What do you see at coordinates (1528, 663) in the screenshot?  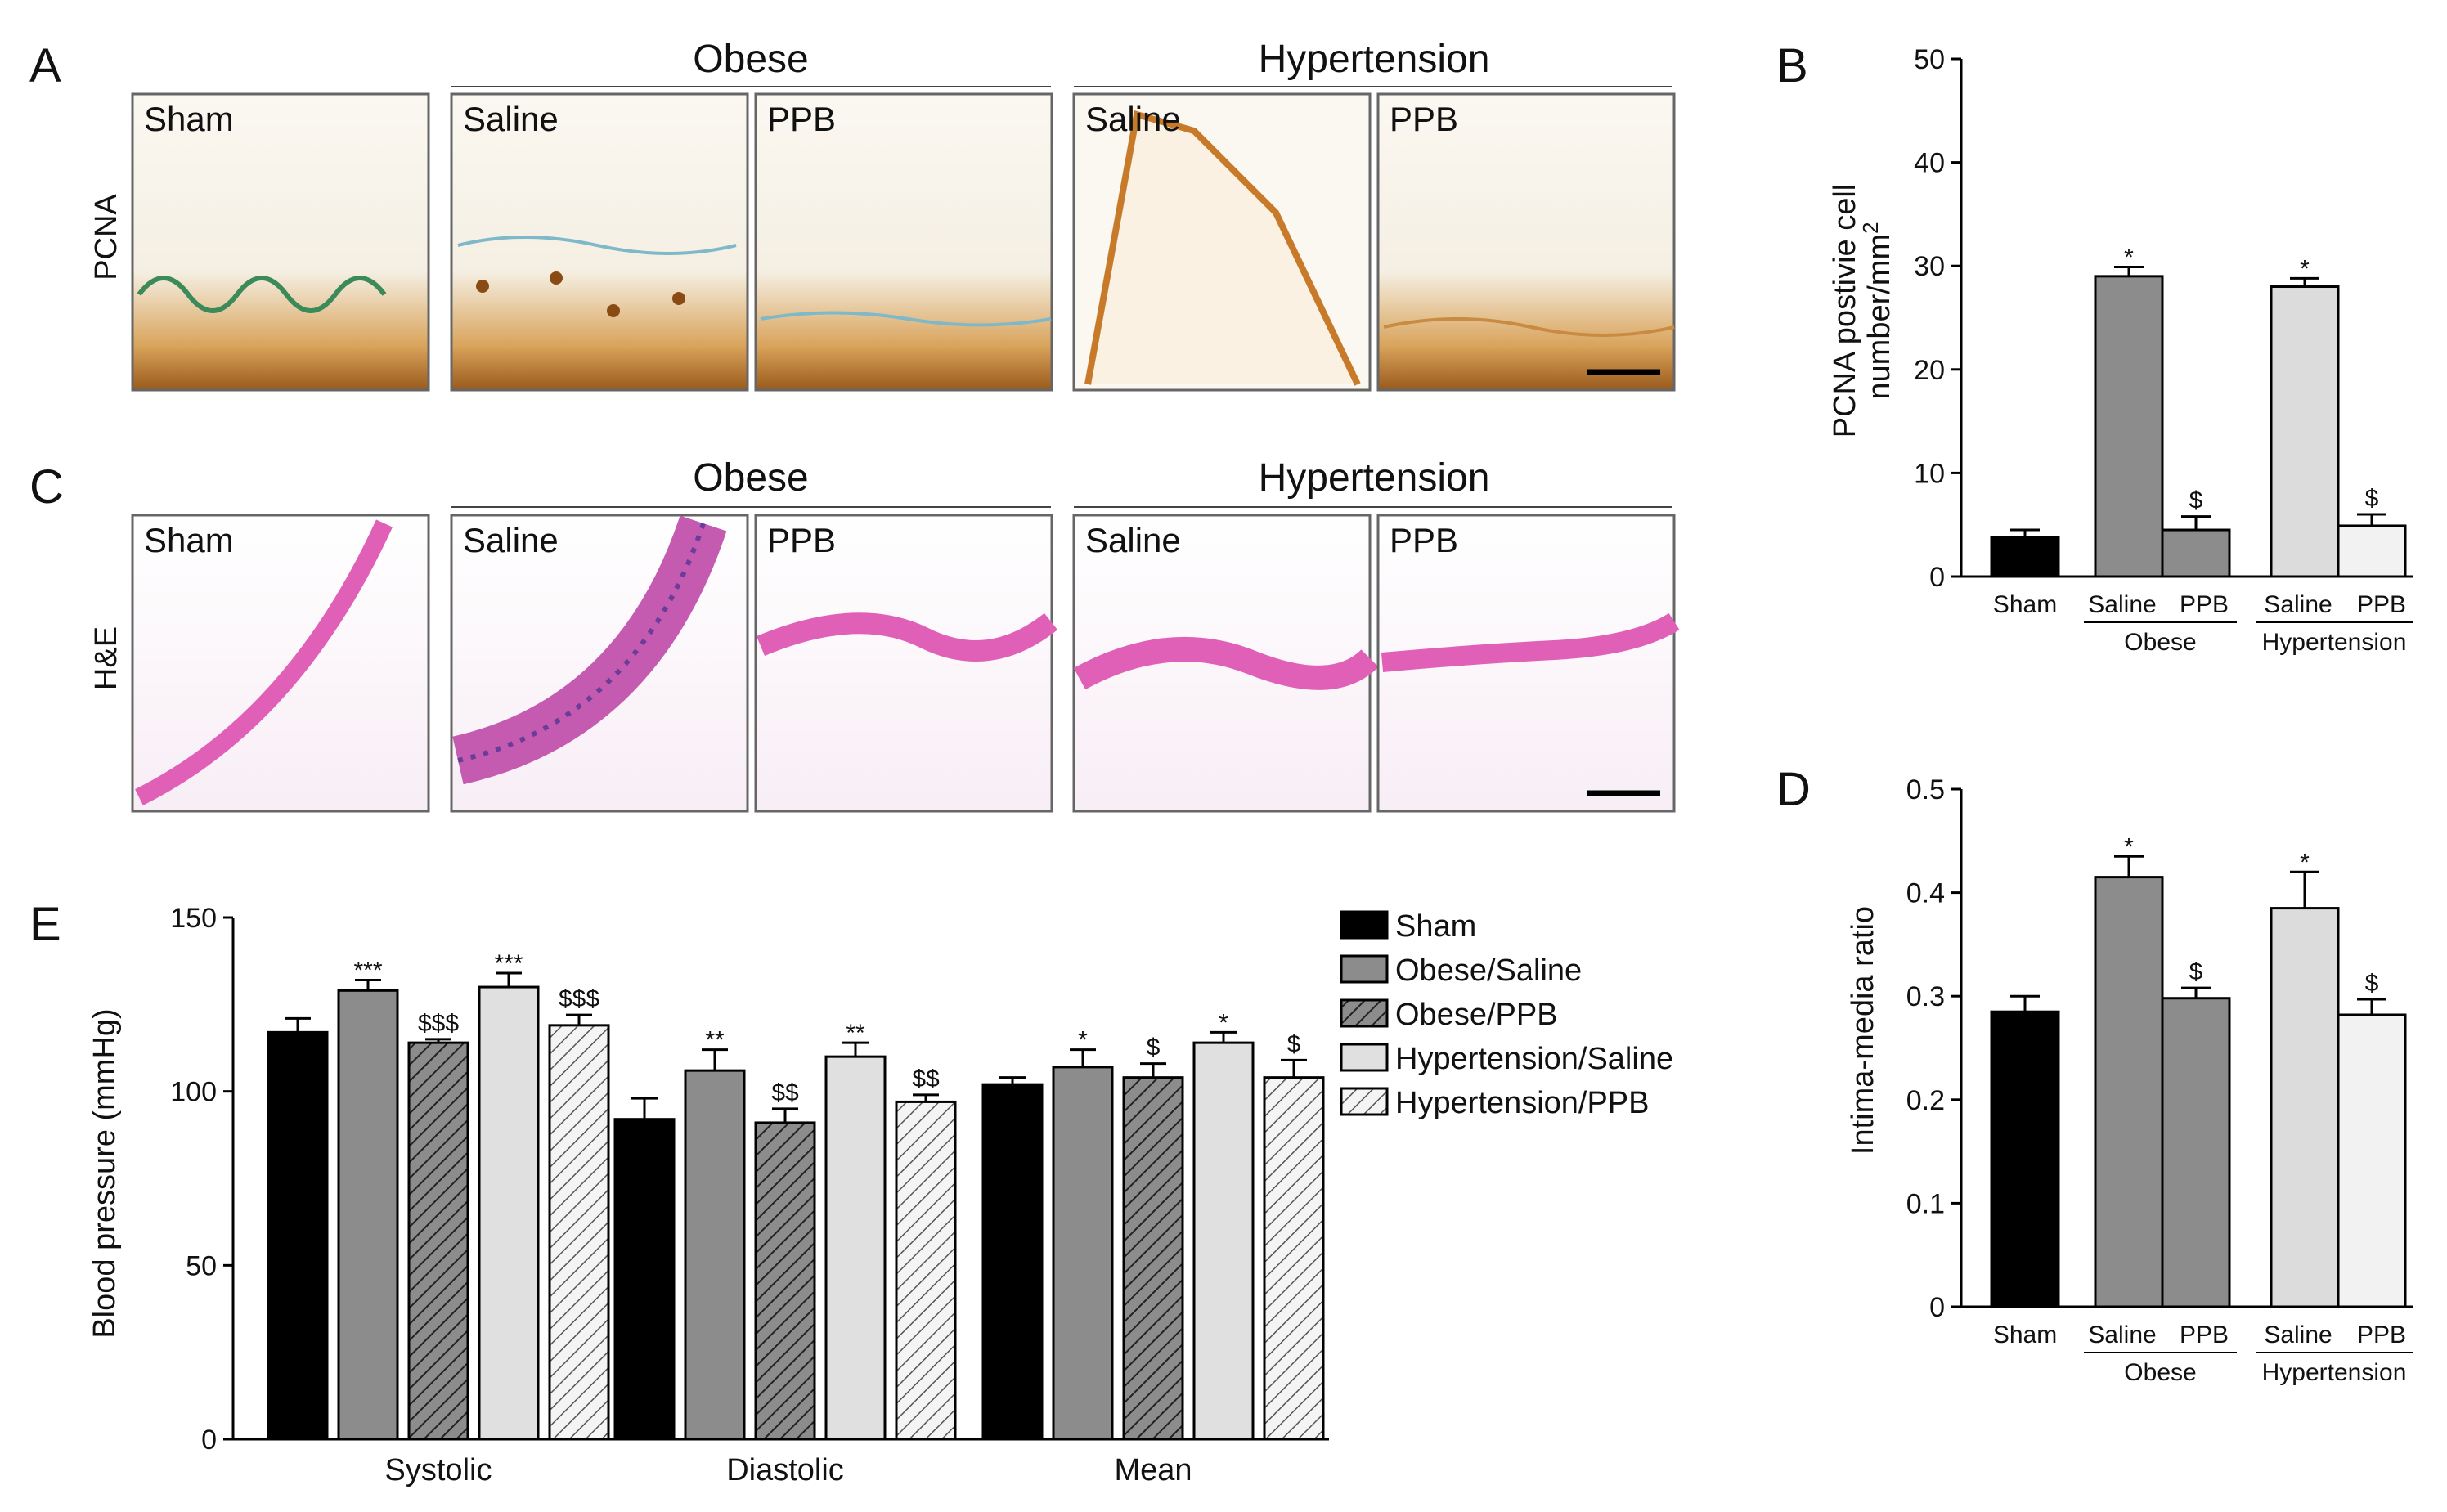 I see `he-image-hypertension-ppb: PPB` at bounding box center [1528, 663].